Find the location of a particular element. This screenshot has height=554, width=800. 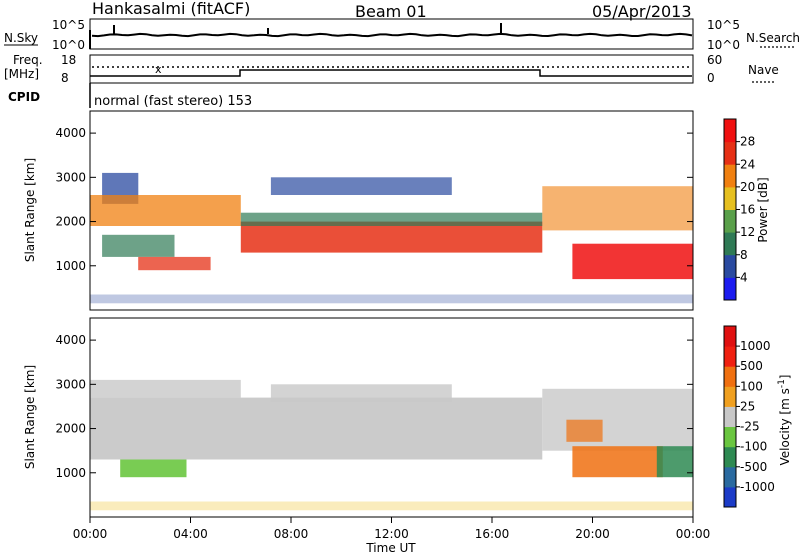

beam-label: Beam 01 is located at coordinates (391, 11).